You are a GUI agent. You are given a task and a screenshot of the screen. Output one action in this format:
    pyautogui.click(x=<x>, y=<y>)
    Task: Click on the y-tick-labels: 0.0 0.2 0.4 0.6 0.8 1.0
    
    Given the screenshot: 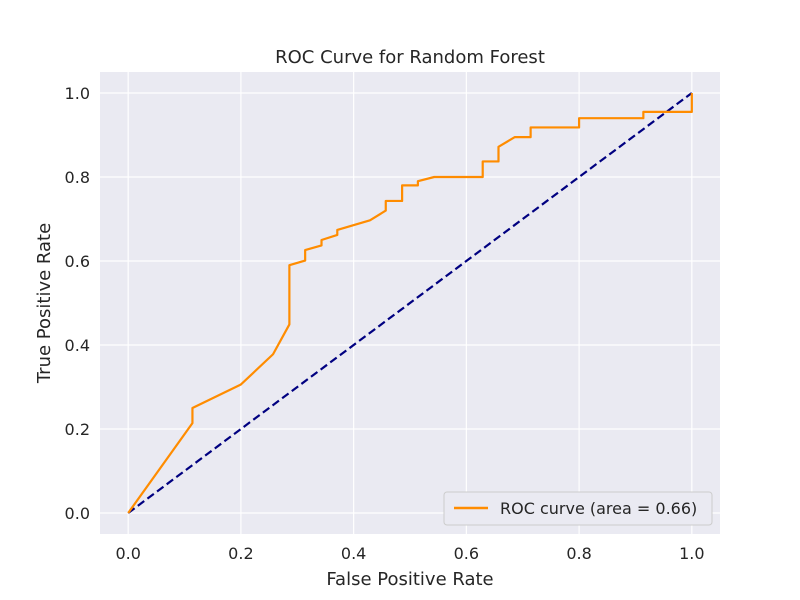 What is the action you would take?
    pyautogui.click(x=77, y=303)
    